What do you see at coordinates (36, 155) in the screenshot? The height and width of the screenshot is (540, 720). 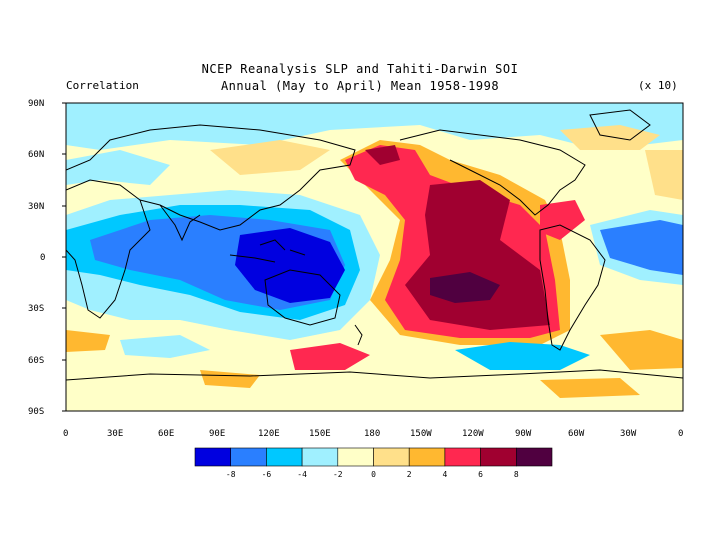 I see `y-tick-label: 60N` at bounding box center [36, 155].